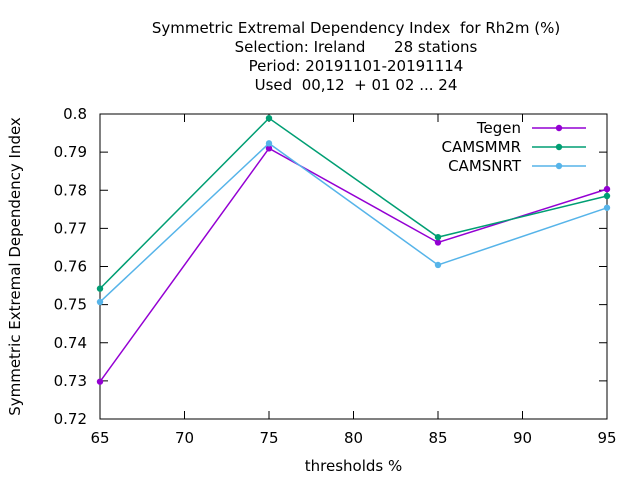  What do you see at coordinates (353, 438) in the screenshot?
I see `x-tick-label: 80` at bounding box center [353, 438].